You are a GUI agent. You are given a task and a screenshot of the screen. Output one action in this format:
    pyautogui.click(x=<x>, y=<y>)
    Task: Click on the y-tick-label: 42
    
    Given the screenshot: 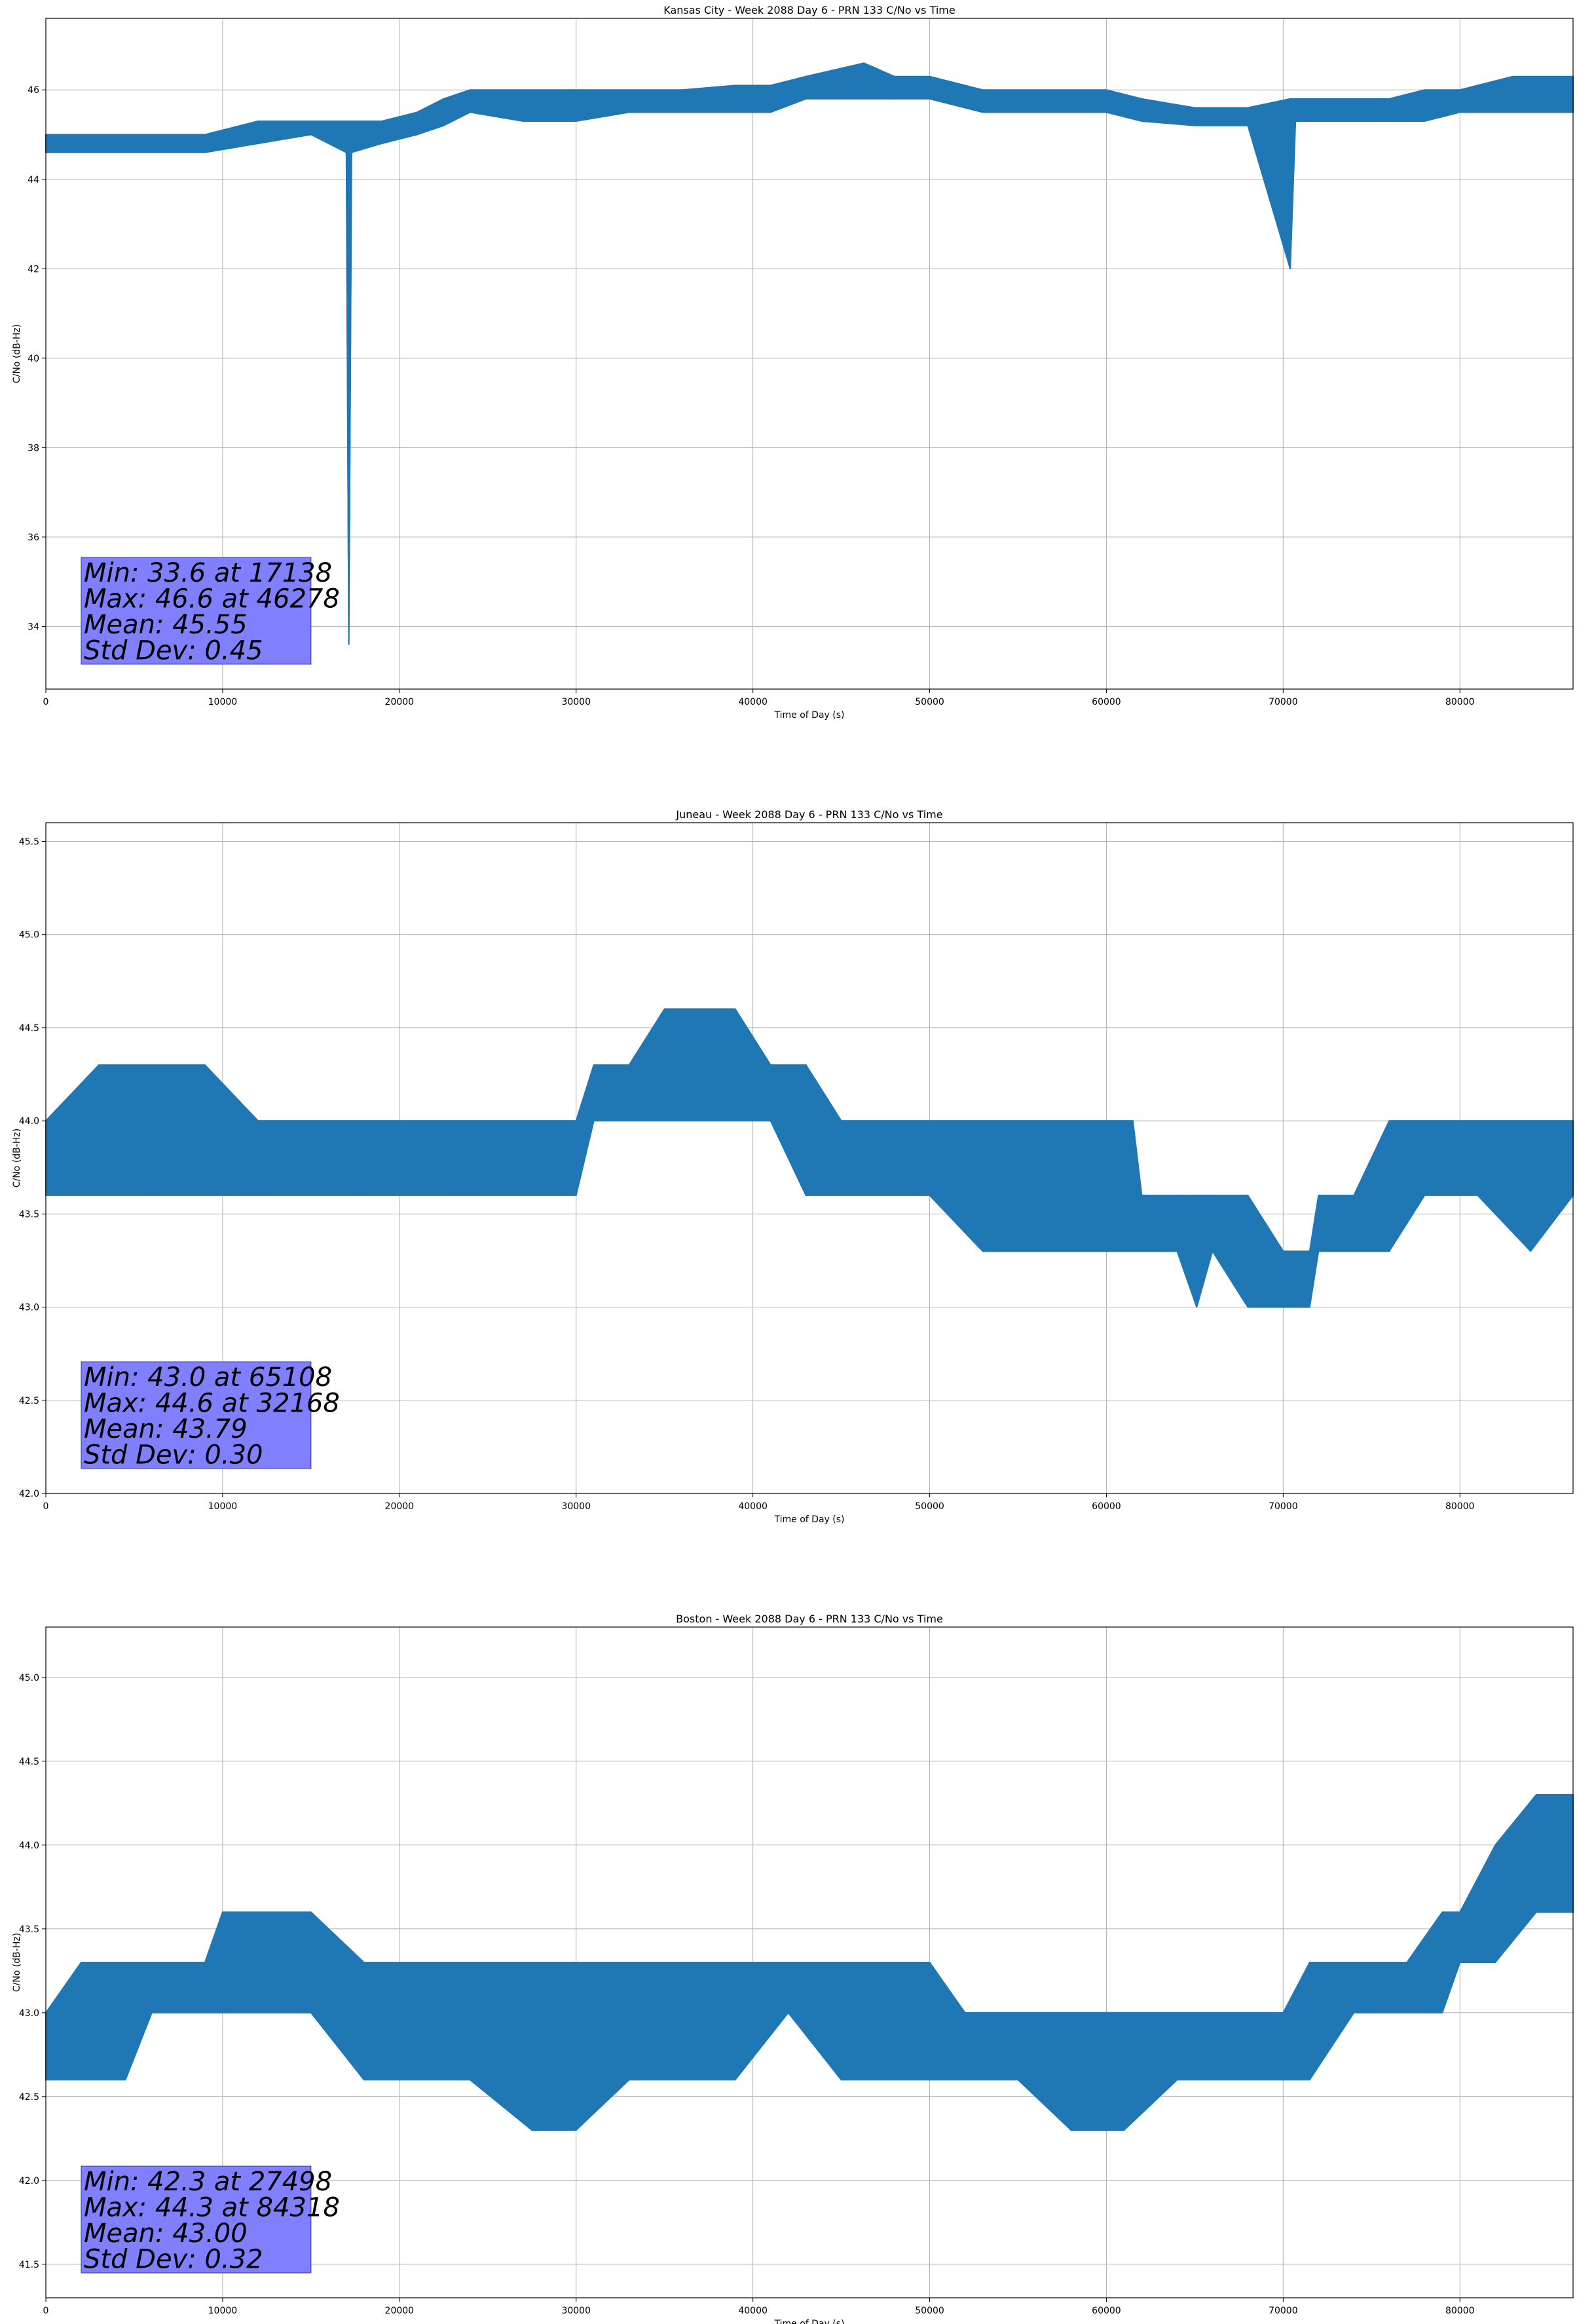 What is the action you would take?
    pyautogui.click(x=33, y=269)
    